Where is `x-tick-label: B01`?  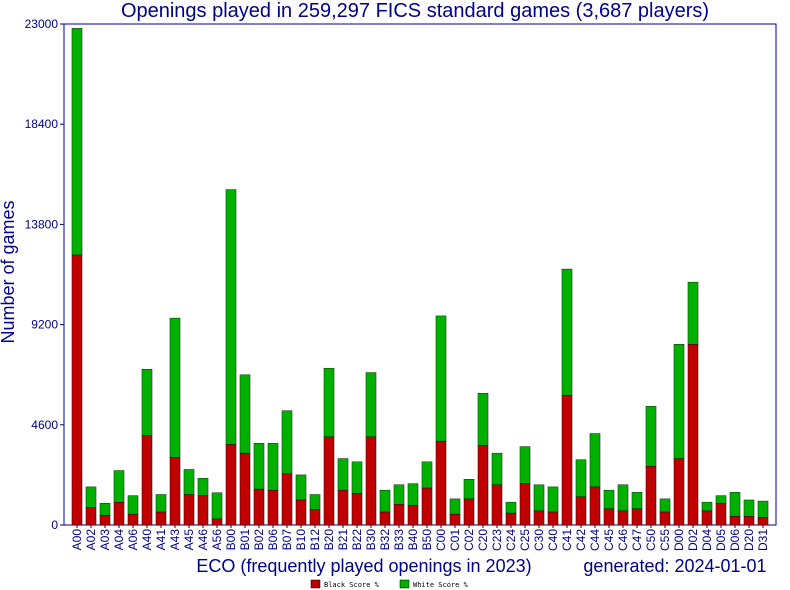 x-tick-label: B01 is located at coordinates (245, 540).